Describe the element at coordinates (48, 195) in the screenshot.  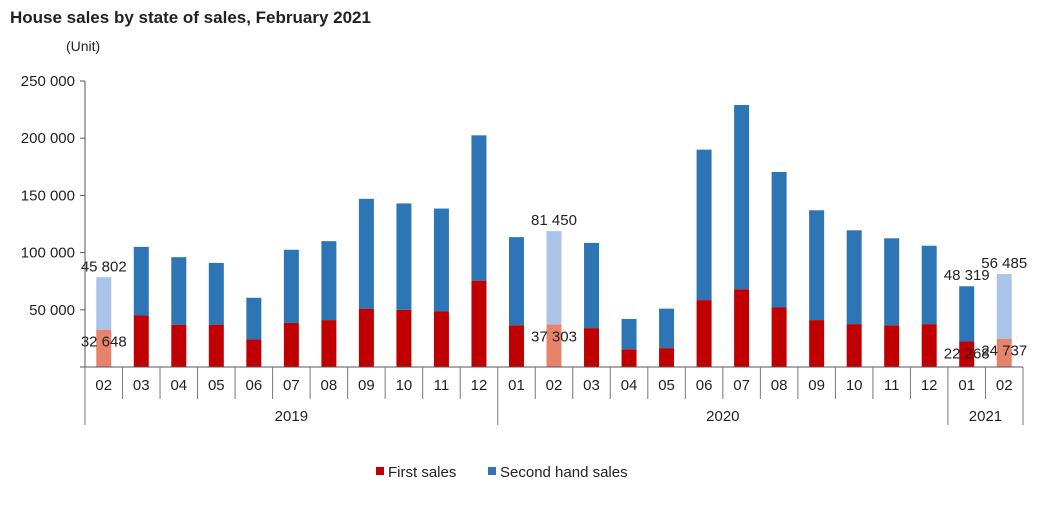
I see `y-tick-label: 150 000` at that location.